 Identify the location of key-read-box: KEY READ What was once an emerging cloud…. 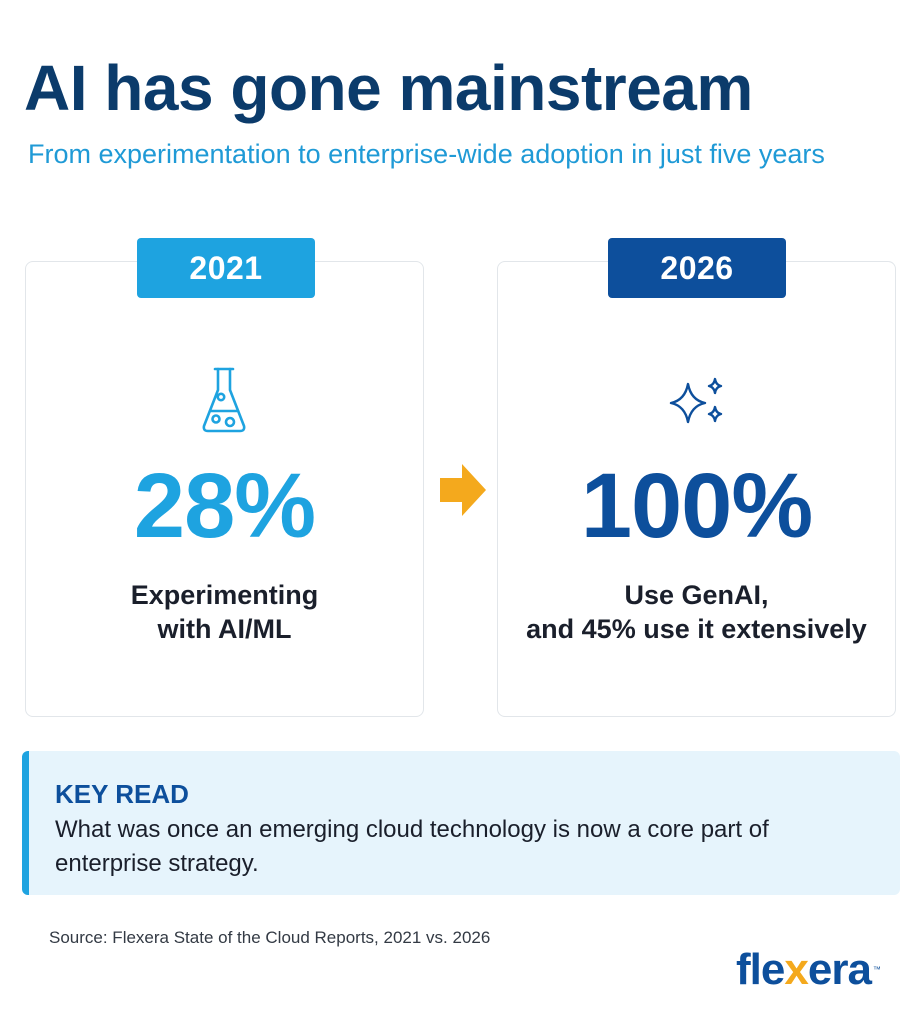
(461, 823).